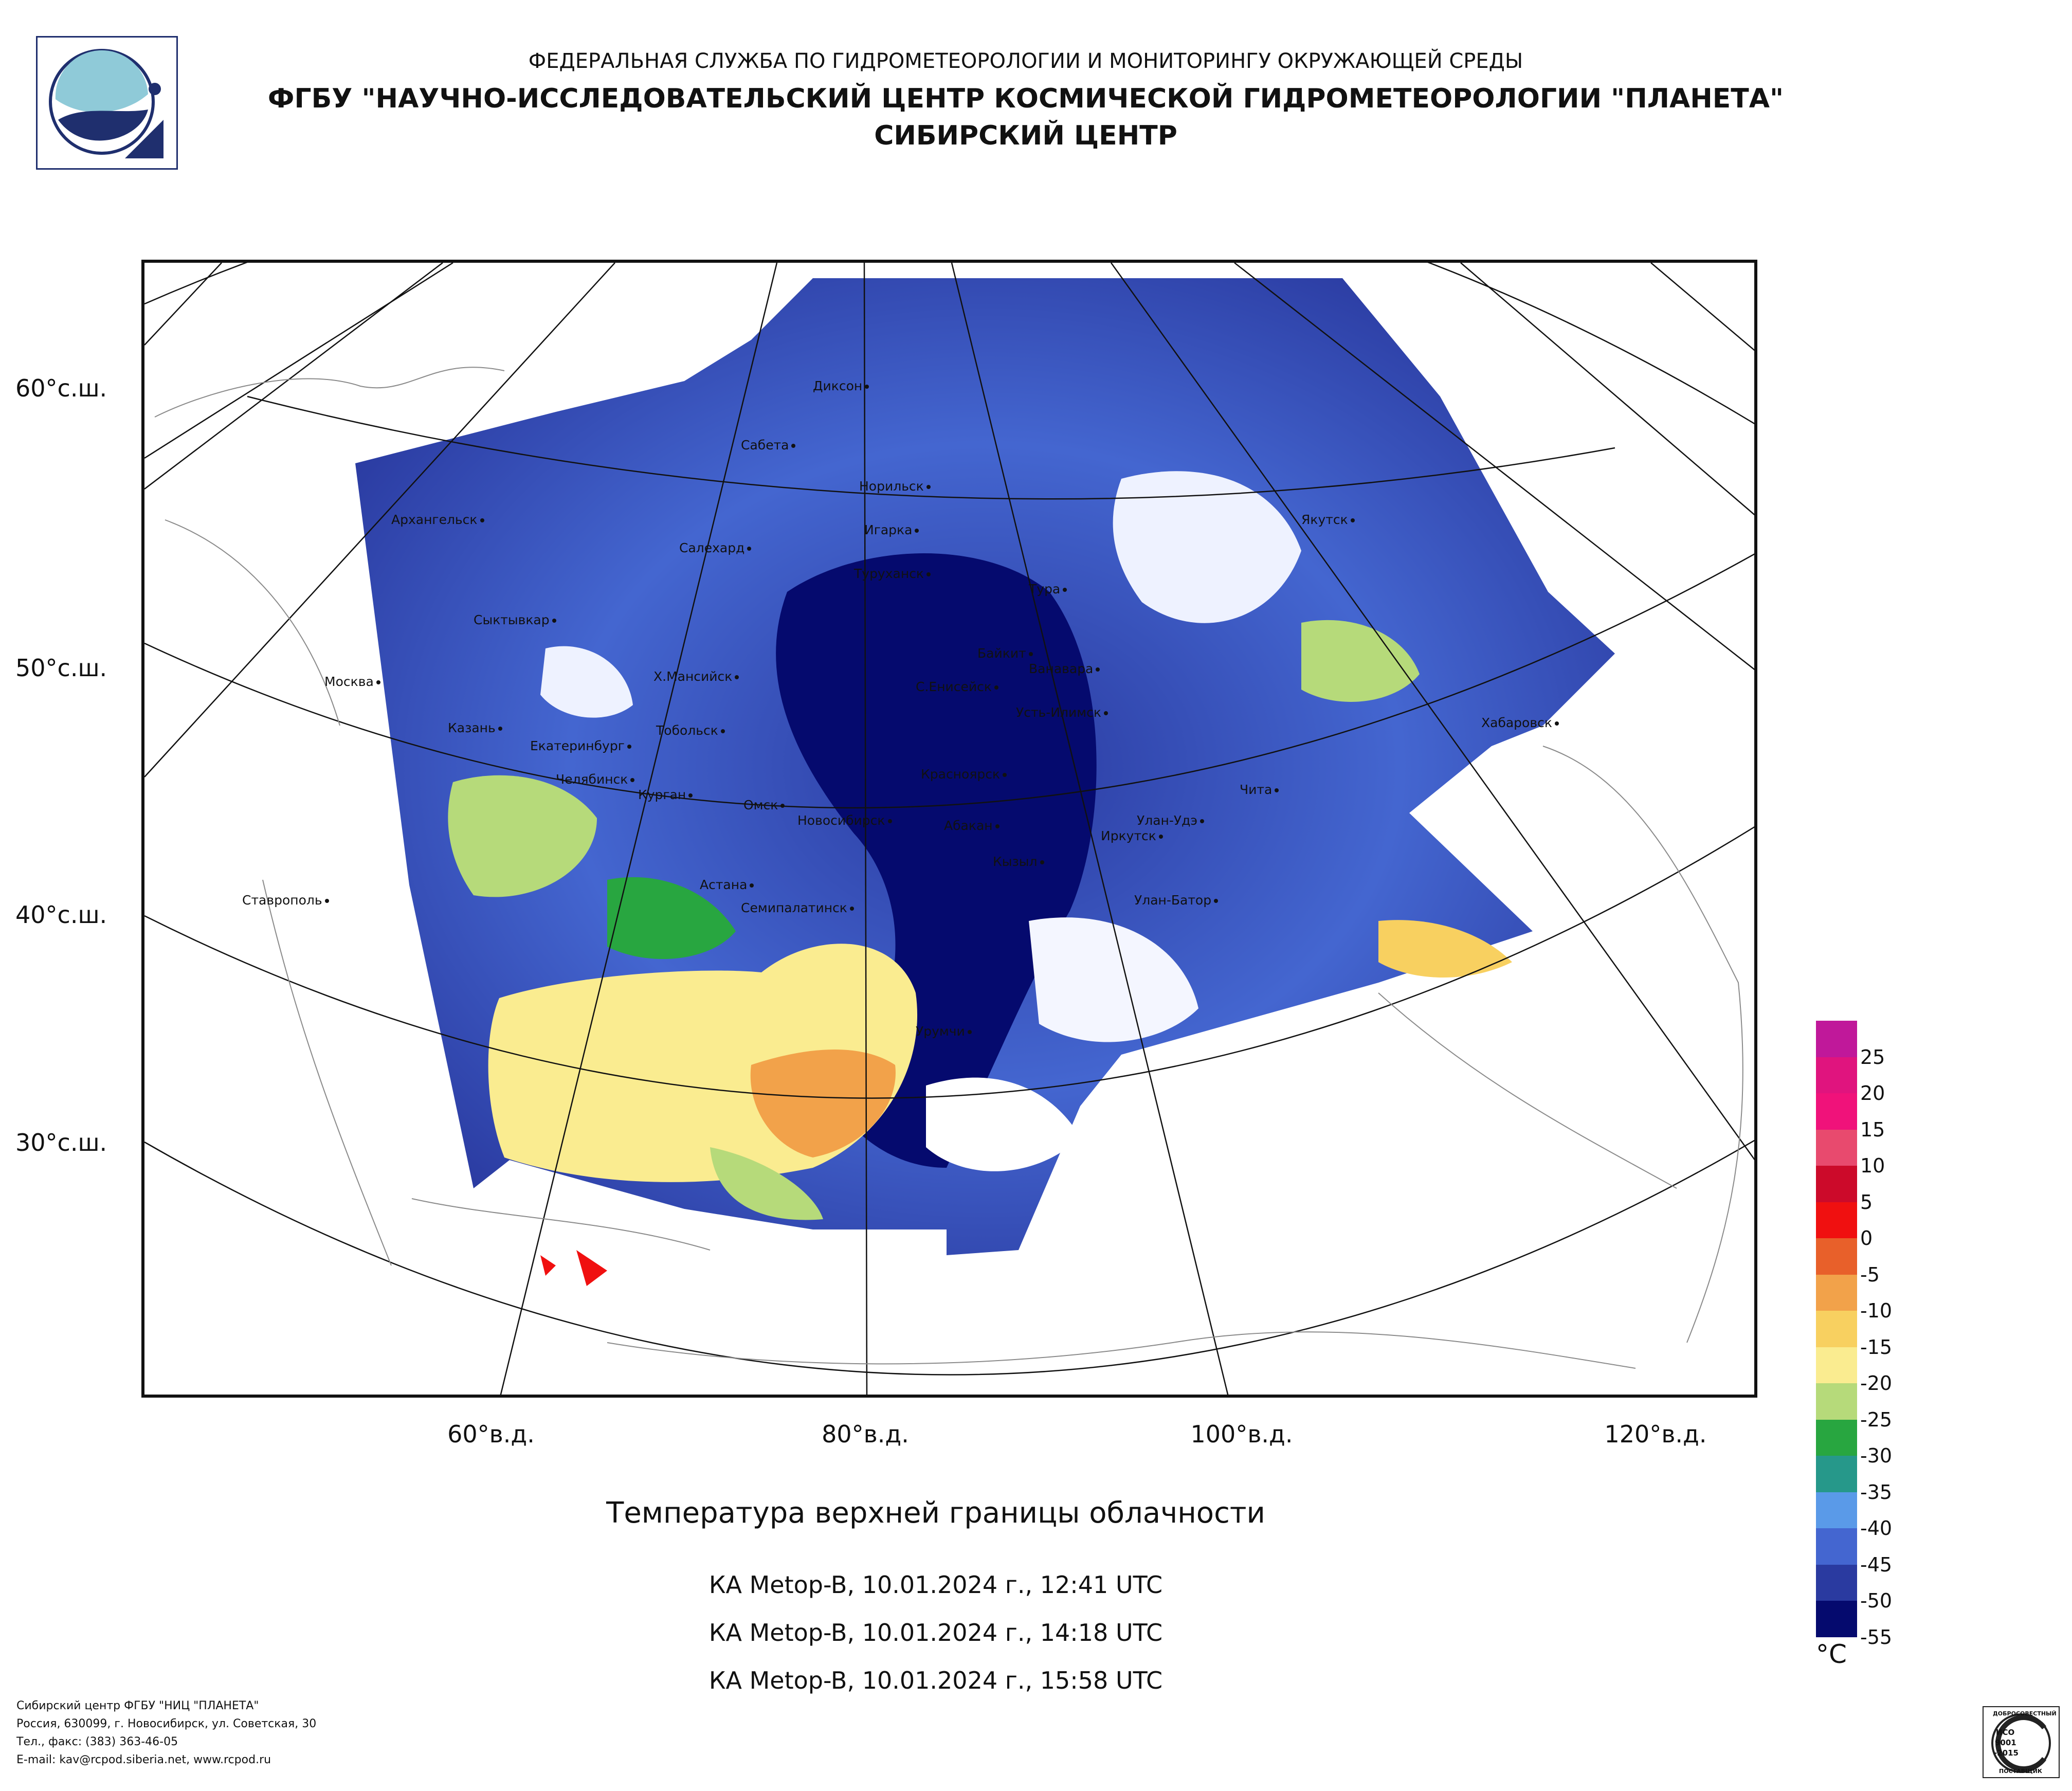  Describe the element at coordinates (1328, 519) in the screenshot. I see `city-yakutsk: Якутск` at that location.